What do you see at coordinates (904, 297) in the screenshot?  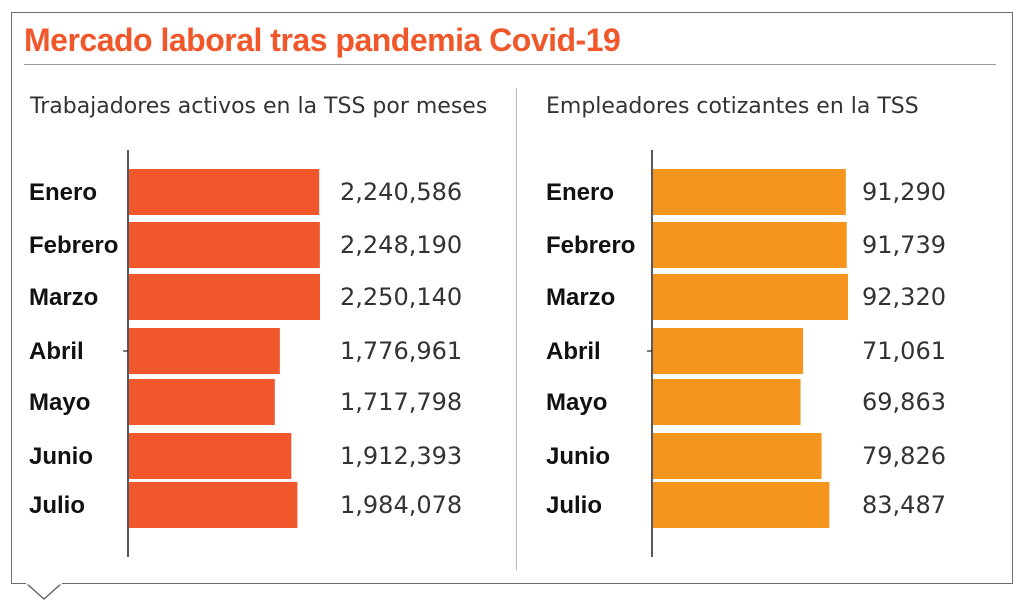 I see `value-label: 92,320` at bounding box center [904, 297].